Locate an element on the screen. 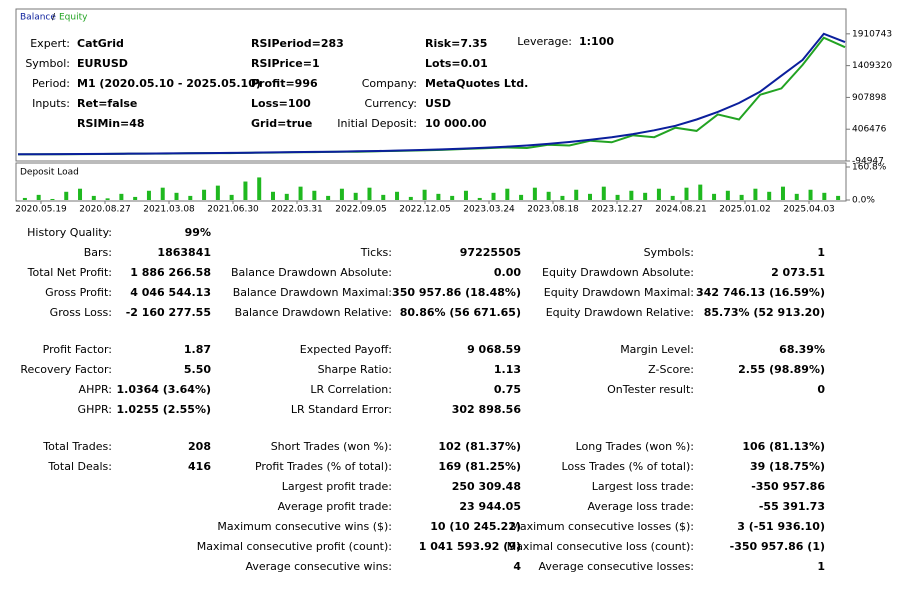 This screenshot has height=600, width=900. stat-value: 416 is located at coordinates (199, 466).